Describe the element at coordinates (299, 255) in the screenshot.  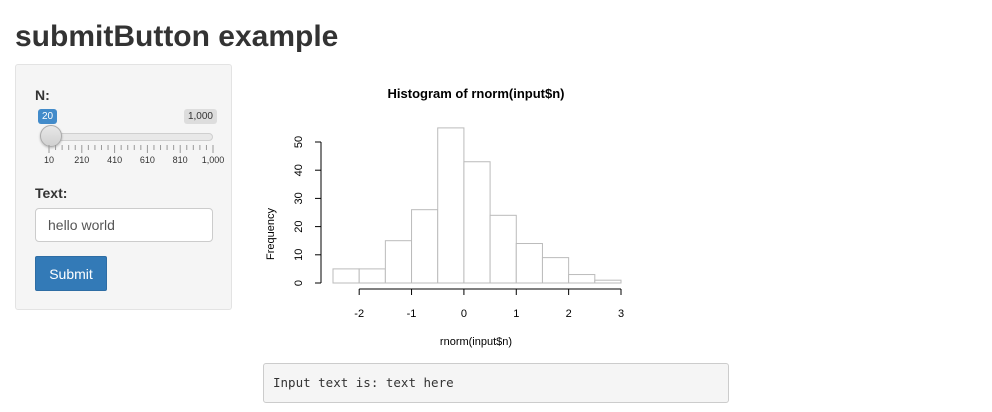
I see `y-tick-label: 10` at that location.